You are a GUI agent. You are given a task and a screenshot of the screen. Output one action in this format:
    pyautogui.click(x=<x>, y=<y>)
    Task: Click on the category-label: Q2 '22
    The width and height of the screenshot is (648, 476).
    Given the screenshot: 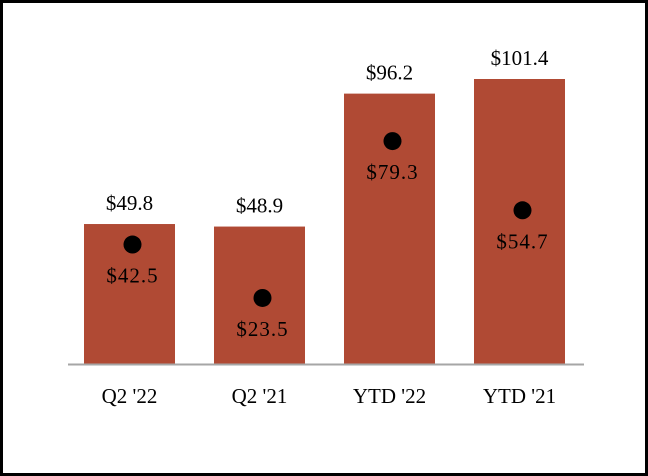 What is the action you would take?
    pyautogui.click(x=130, y=396)
    